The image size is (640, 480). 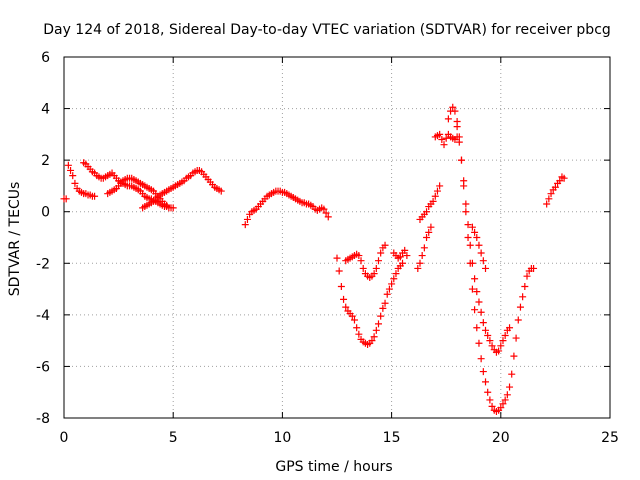 What do you see at coordinates (173, 438) in the screenshot?
I see `x-tick-label: 5` at bounding box center [173, 438].